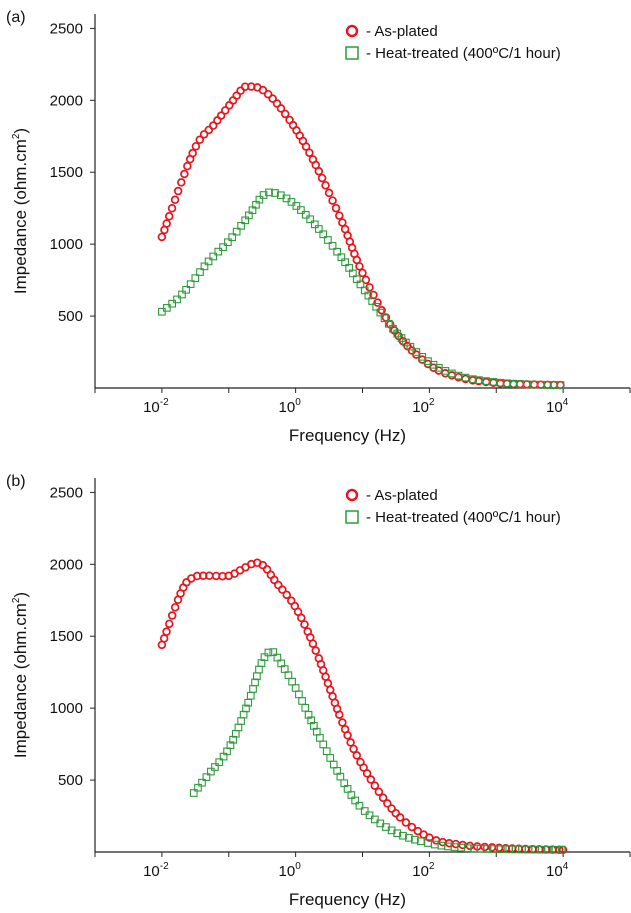  What do you see at coordinates (463, 53) in the screenshot?
I see `legend-label: - Heat-treated (400ºC/1 hour)` at bounding box center [463, 53].